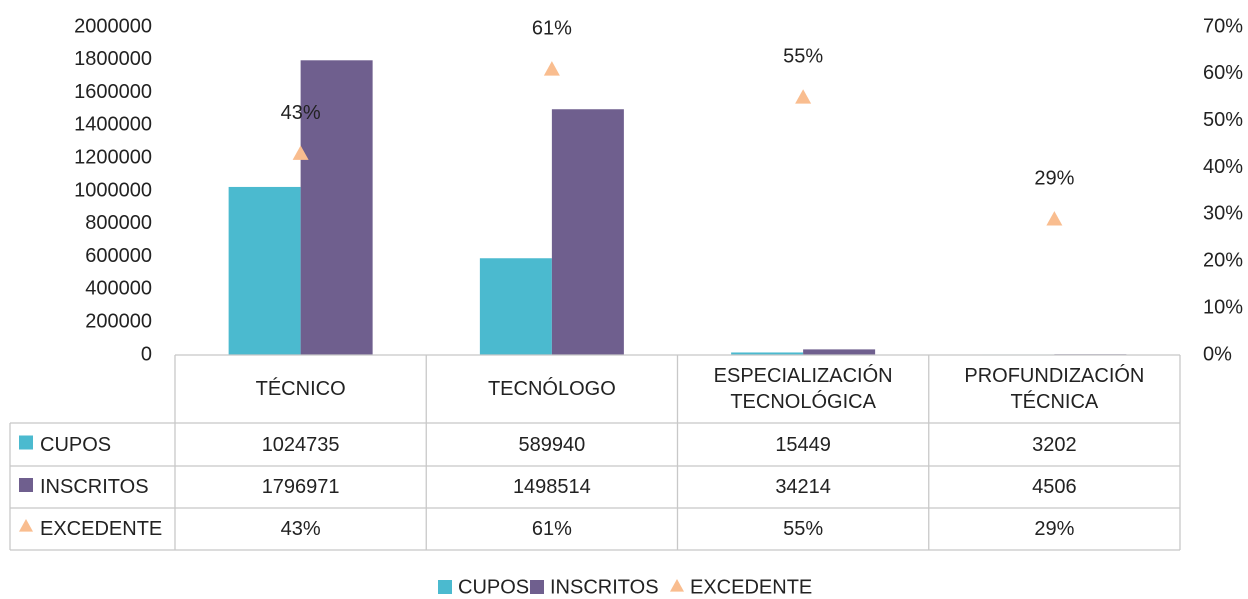  I want to click on table-cell: 4506, so click(1054, 487).